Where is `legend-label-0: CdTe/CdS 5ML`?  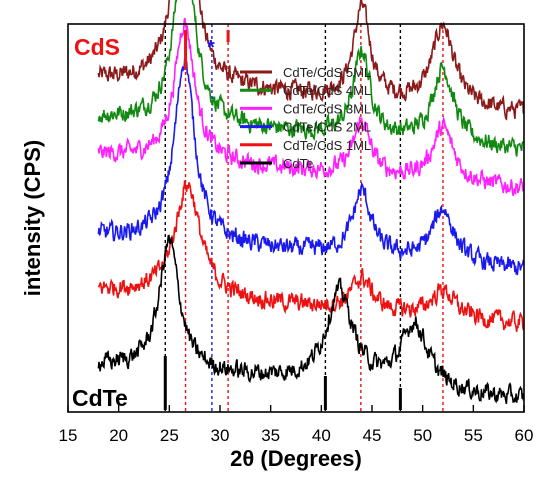
legend-label-0: CdTe/CdS 5ML is located at coordinates (327, 72).